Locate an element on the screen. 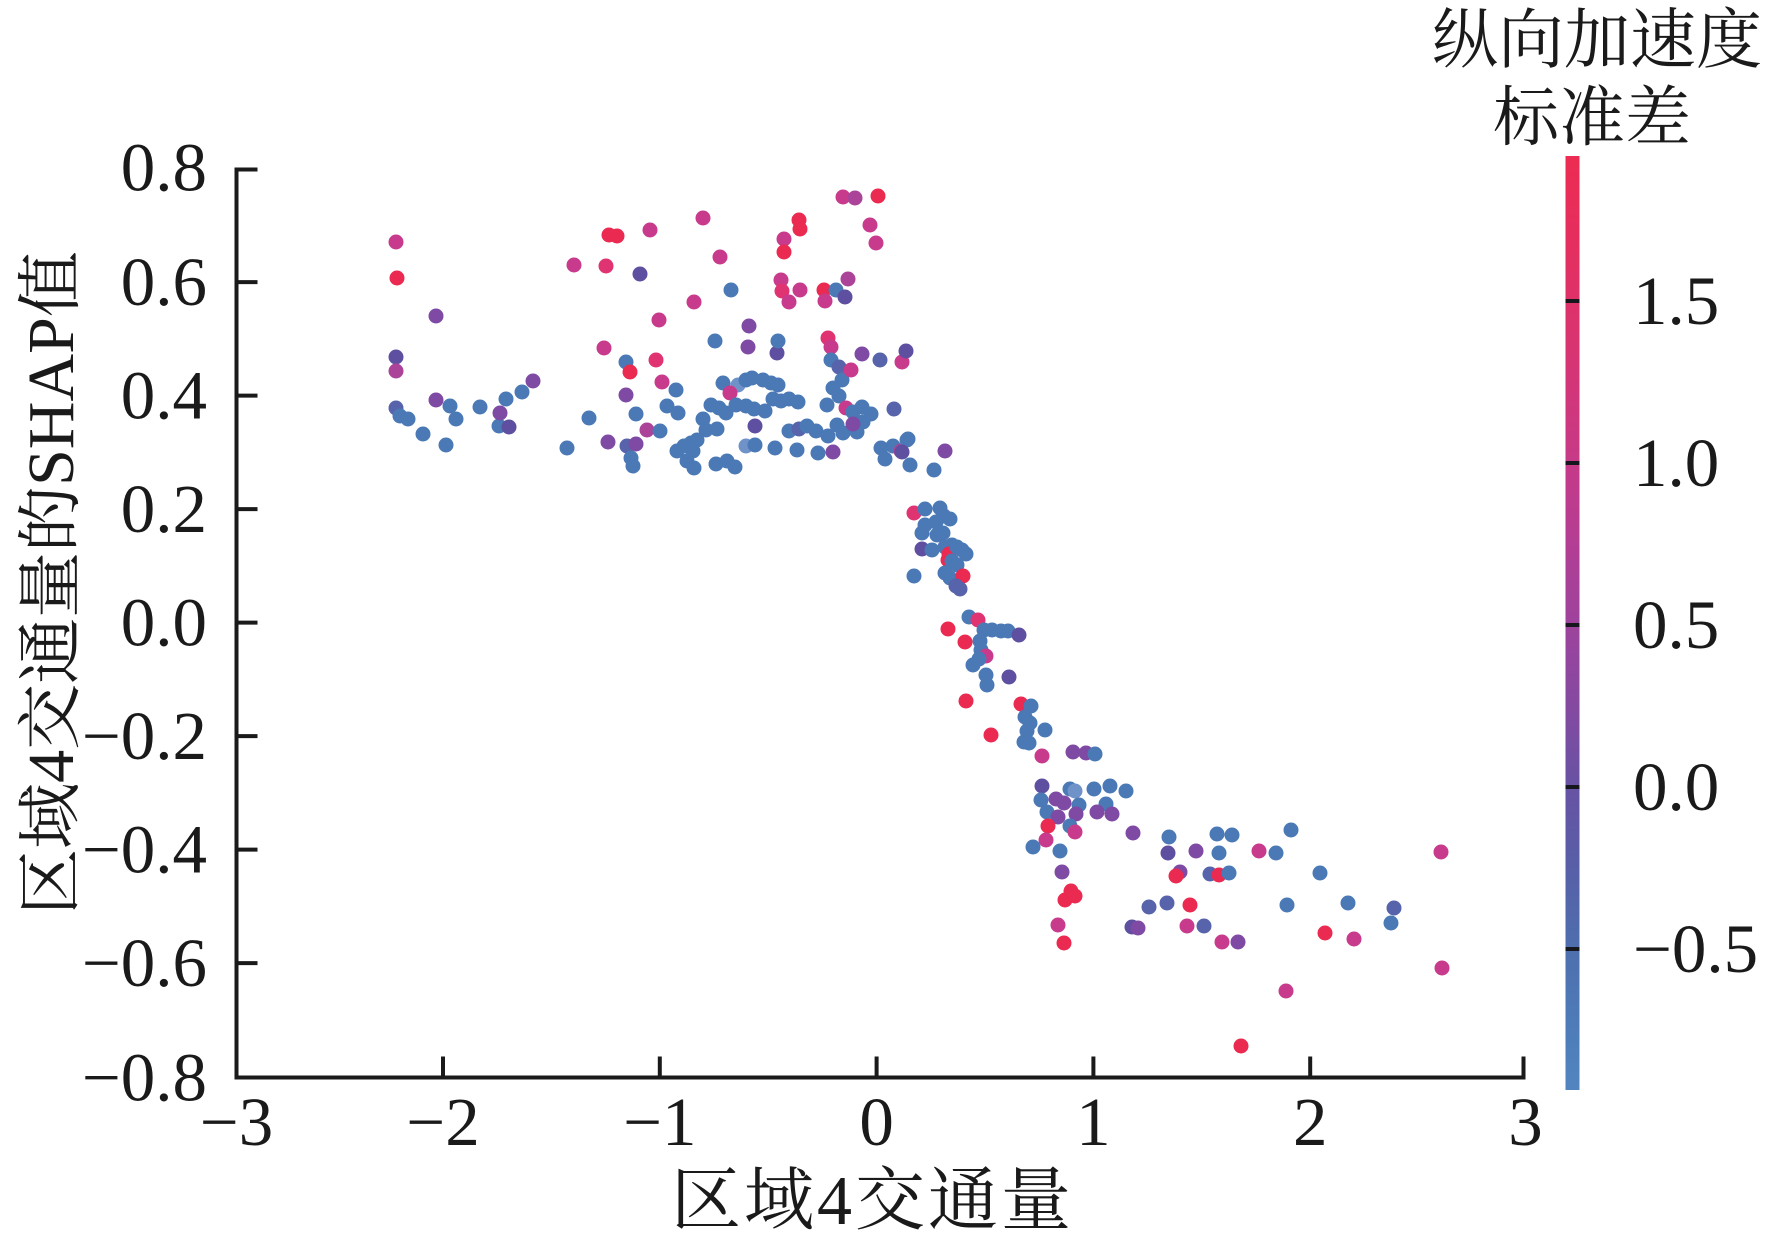 Image resolution: width=1773 pixels, height=1242 pixels. svg-text: 0.4 is located at coordinates (164, 395).